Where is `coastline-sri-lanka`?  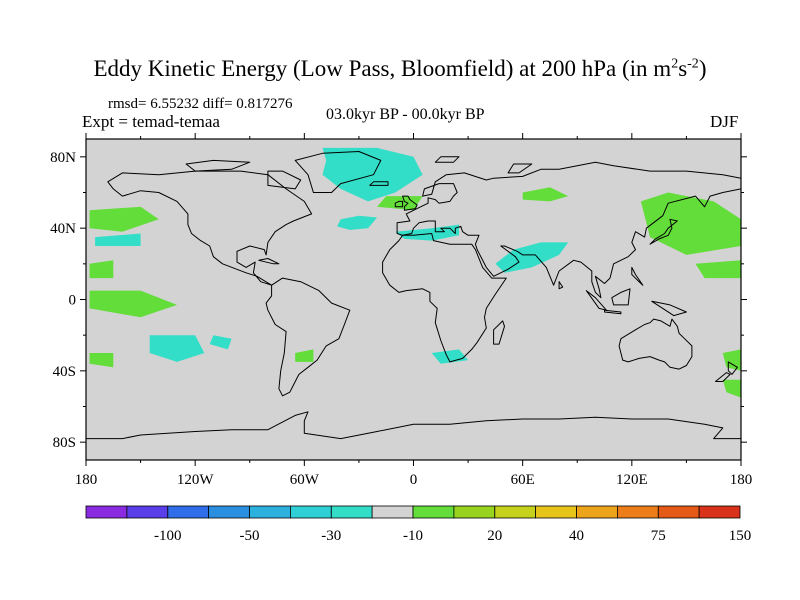 coastline-sri-lanka is located at coordinates (561, 285).